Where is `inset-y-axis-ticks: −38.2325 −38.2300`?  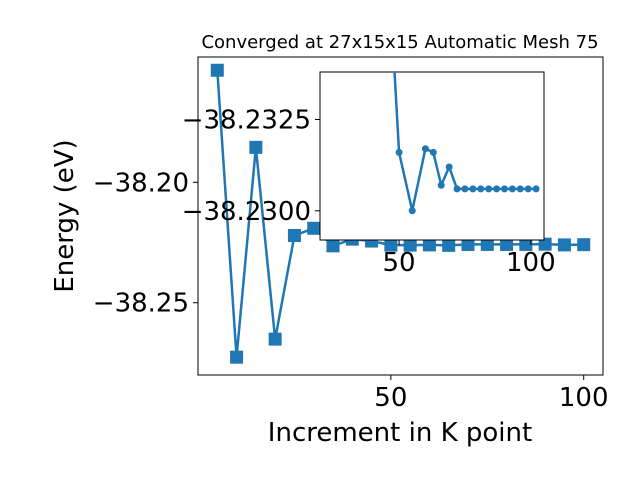 inset-y-axis-ticks: −38.2325 −38.2300 is located at coordinates (251, 166).